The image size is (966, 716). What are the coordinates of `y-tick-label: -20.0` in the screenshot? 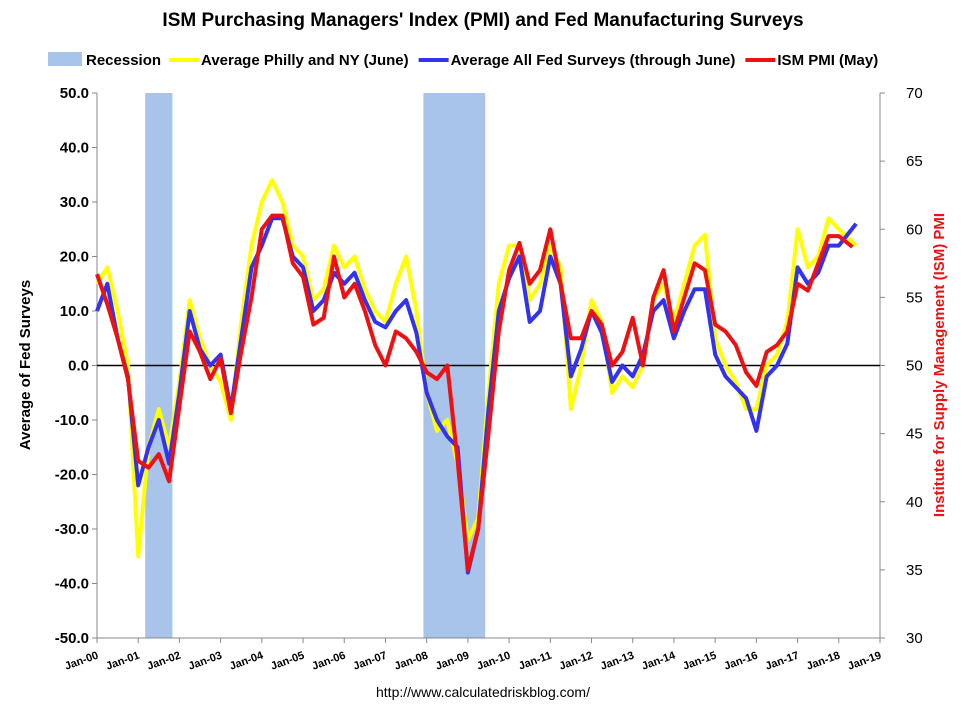 It's located at (72, 475).